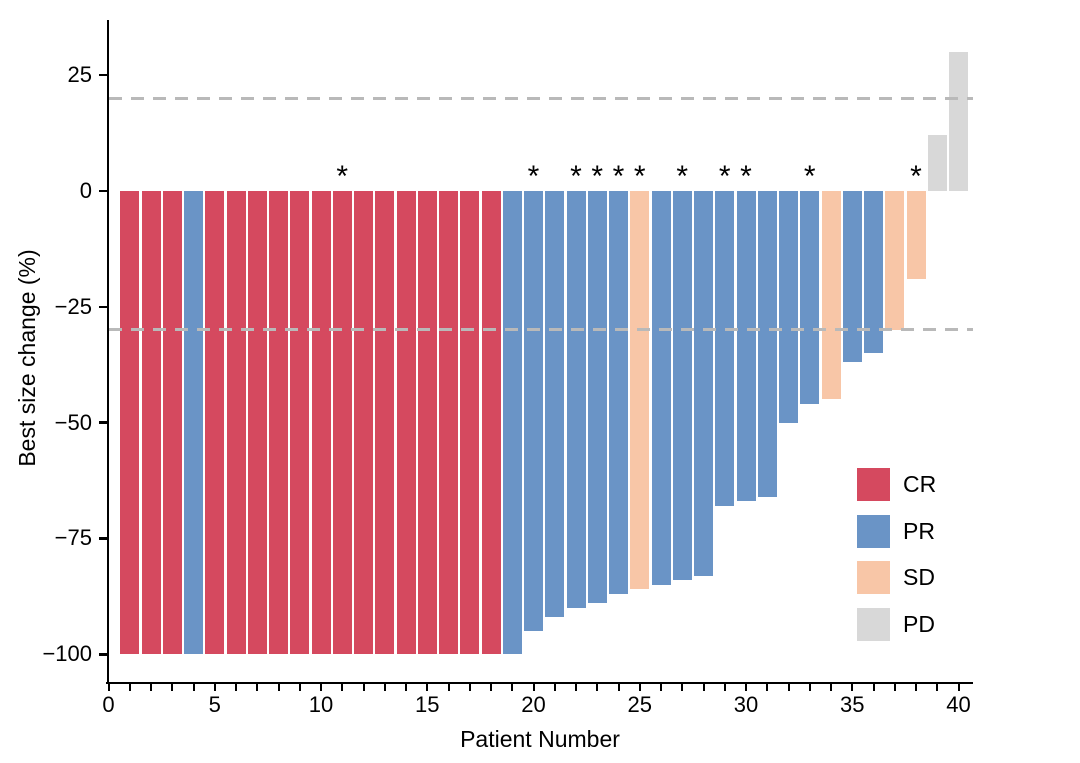 Image resolution: width=1080 pixels, height=763 pixels. Describe the element at coordinates (919, 530) in the screenshot. I see `legend-label-PR: PR` at that location.